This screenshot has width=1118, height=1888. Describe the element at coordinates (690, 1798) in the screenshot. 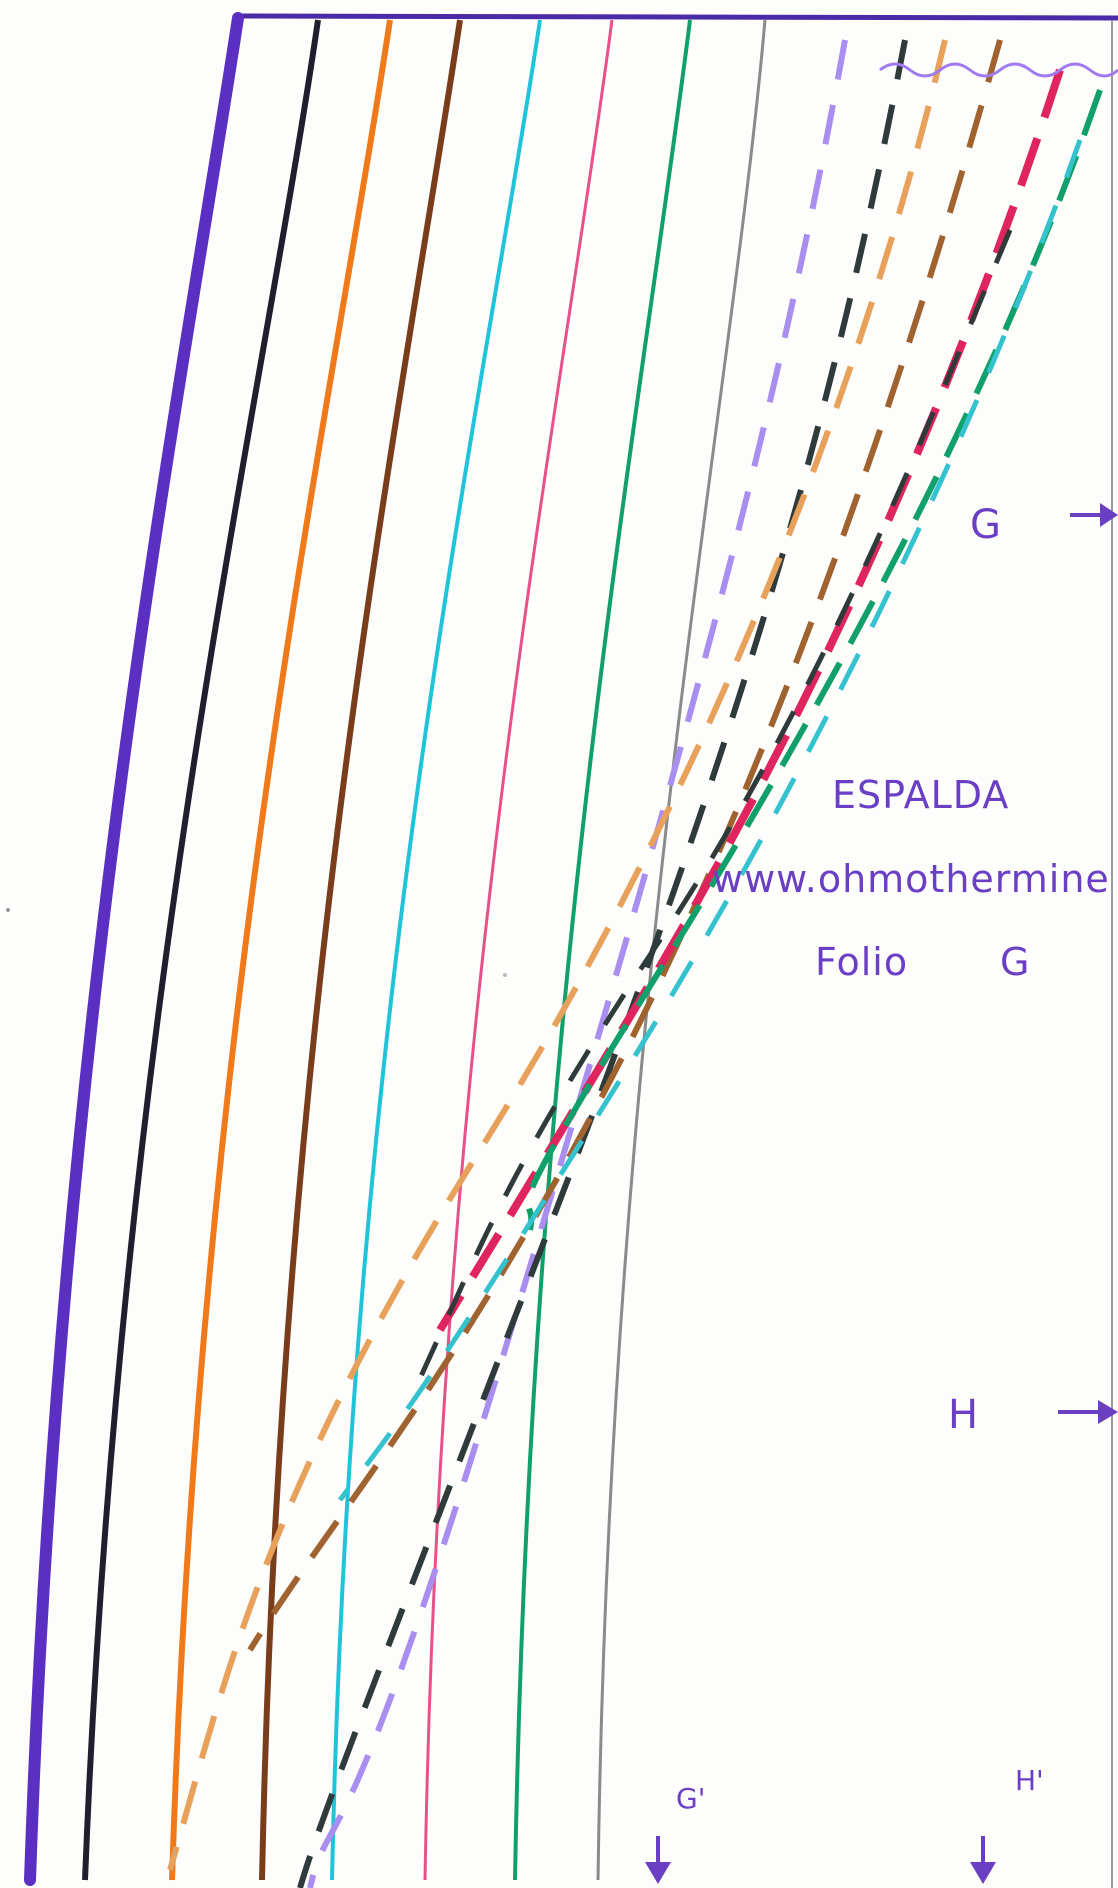

I see `notch-g-prime-label: G'` at that location.